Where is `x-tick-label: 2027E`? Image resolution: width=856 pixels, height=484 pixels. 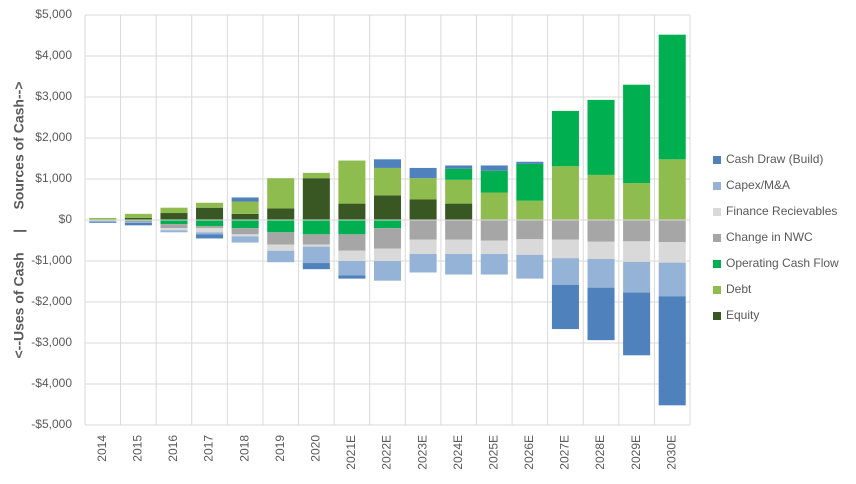
x-tick-label: 2027E is located at coordinates (565, 452).